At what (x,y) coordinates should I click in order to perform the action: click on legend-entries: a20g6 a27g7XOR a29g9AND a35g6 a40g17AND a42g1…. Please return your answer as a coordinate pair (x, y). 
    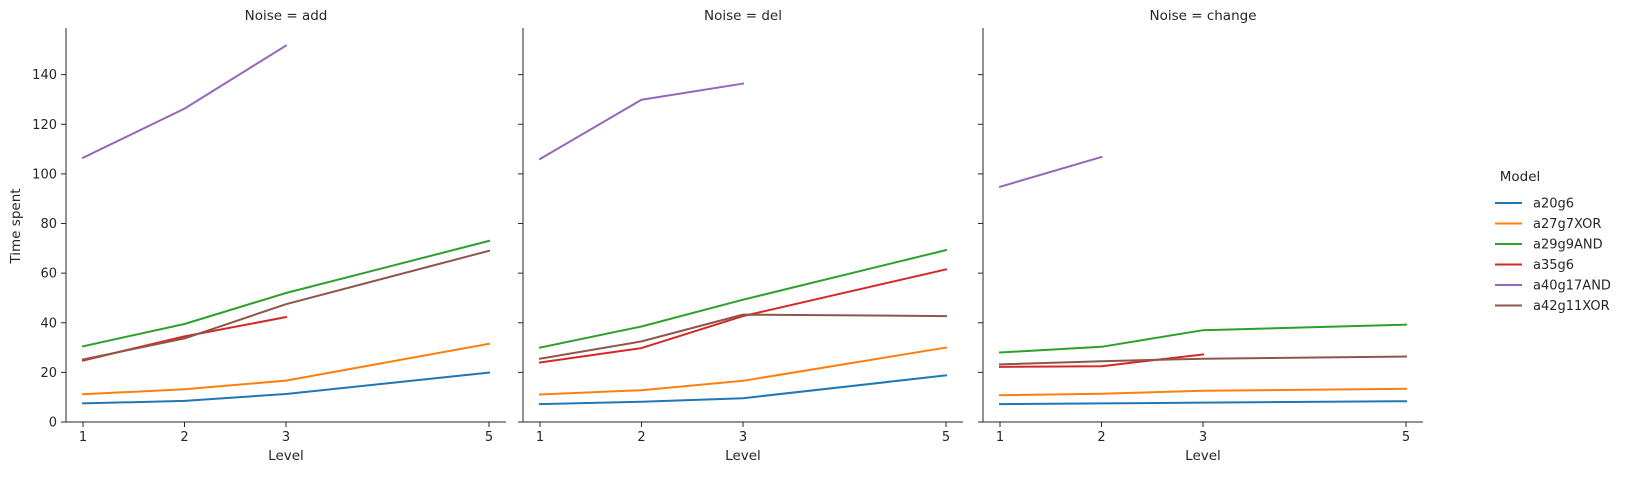
    Looking at the image, I should click on (1553, 255).